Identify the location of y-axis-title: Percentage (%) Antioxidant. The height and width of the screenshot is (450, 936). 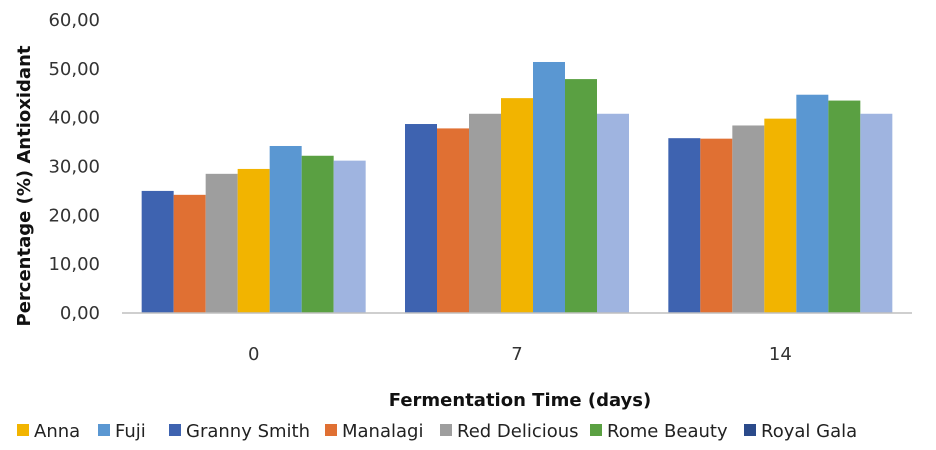
(24, 185).